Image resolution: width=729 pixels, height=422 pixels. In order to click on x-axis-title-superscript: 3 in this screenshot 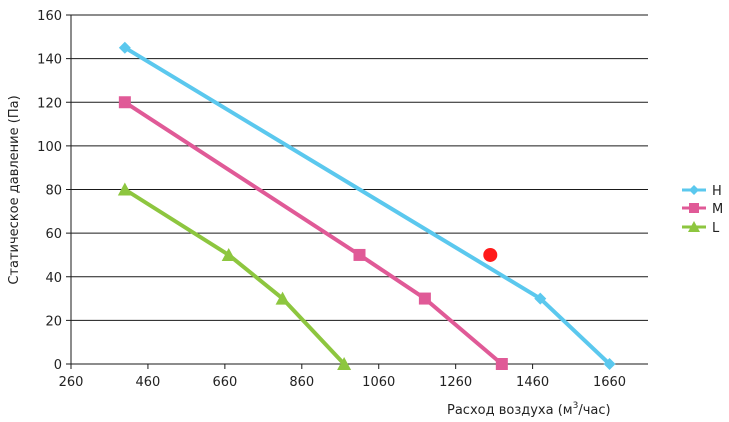, I will do `click(576, 406)`.